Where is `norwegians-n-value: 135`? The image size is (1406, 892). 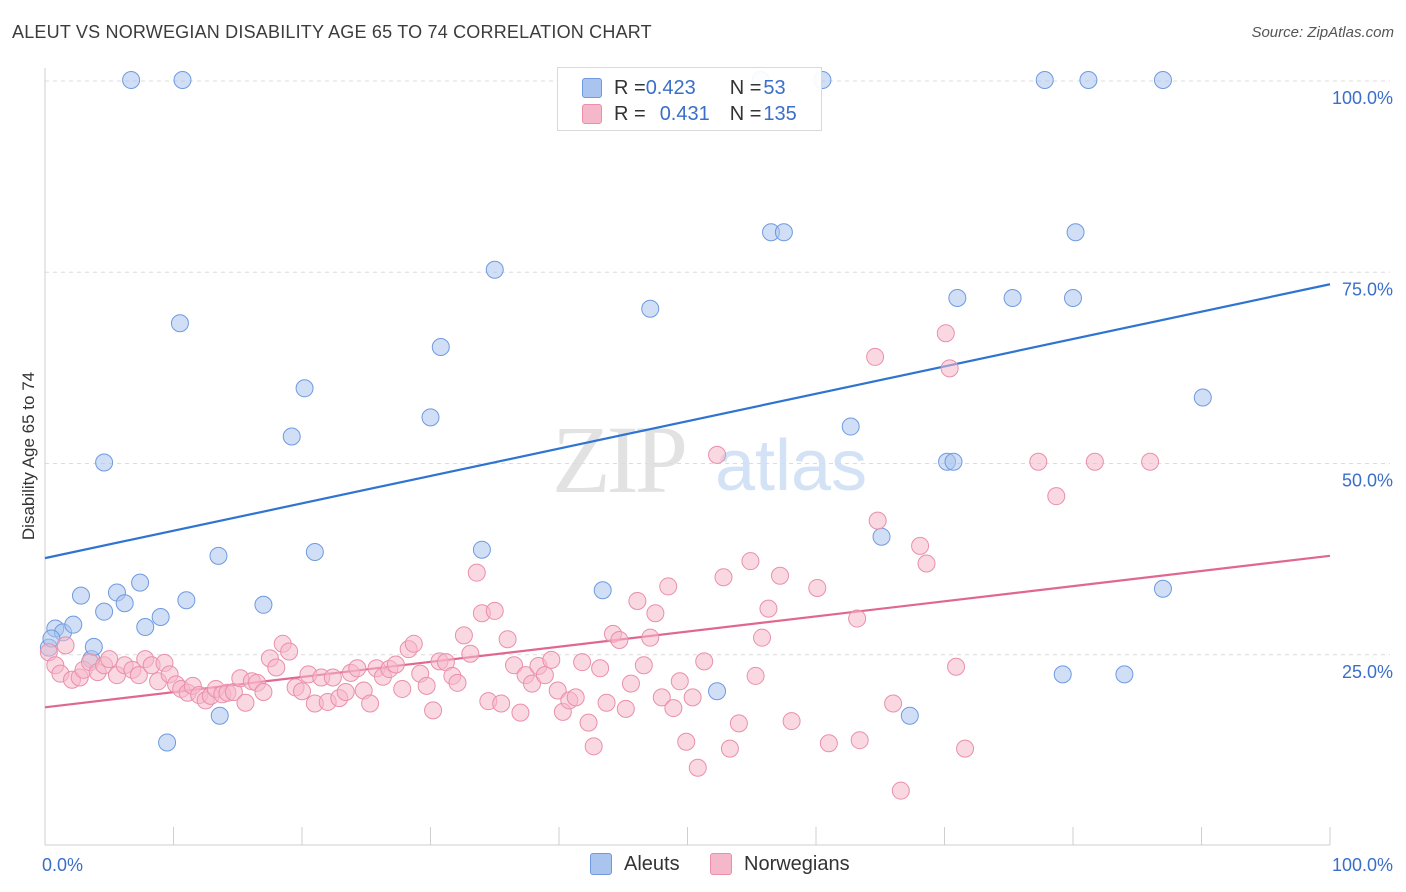
norwegians-n-value: 135 is located at coordinates (780, 113).